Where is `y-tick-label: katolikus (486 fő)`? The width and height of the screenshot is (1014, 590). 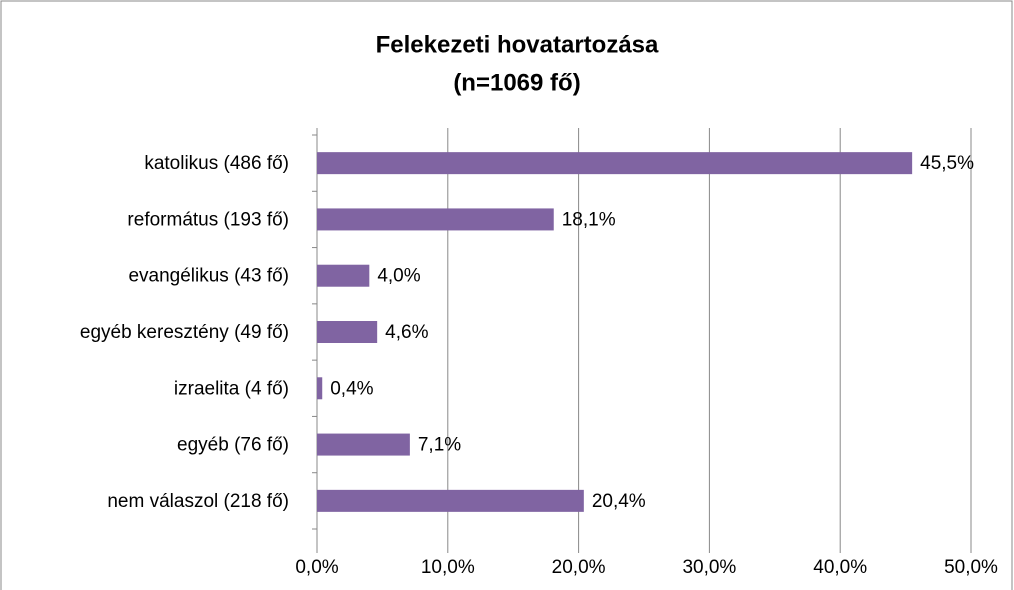 y-tick-label: katolikus (486 fő) is located at coordinates (216, 163).